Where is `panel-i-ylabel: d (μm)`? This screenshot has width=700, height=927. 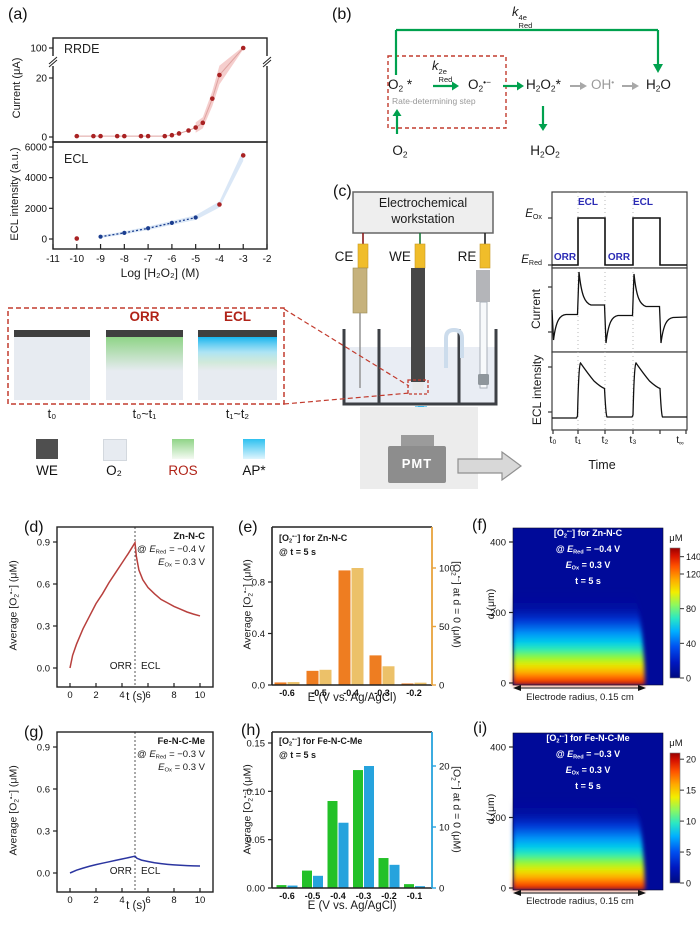
panel-i-ylabel: d (μm) is located at coordinates (491, 809).